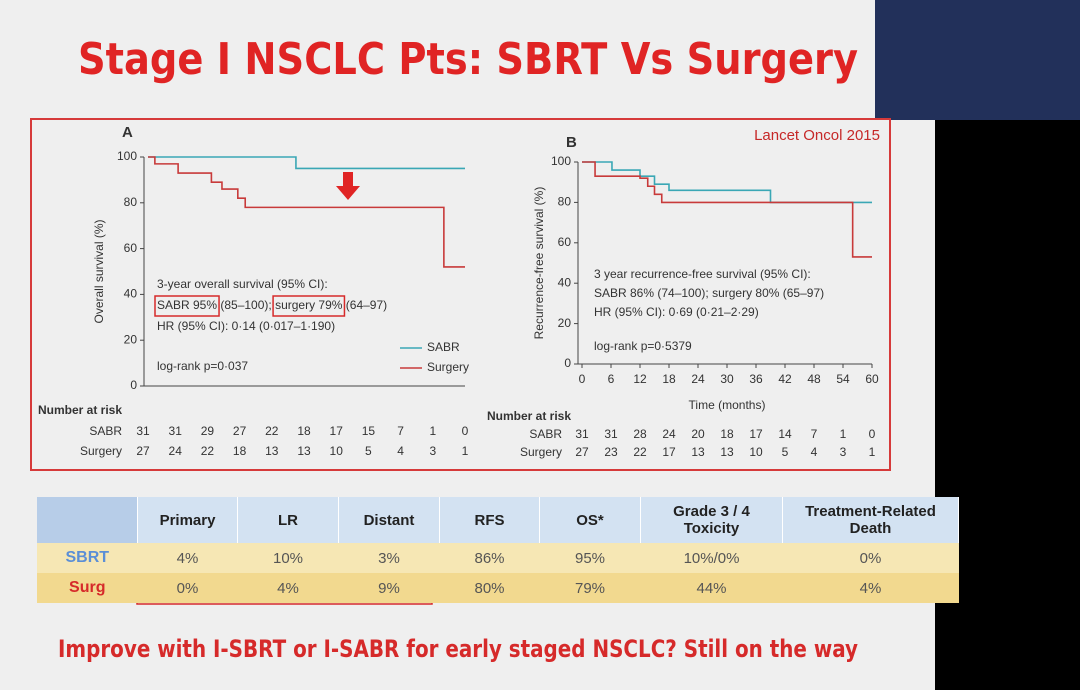  I want to click on column-header: Treatment-Related Death, so click(870, 520).